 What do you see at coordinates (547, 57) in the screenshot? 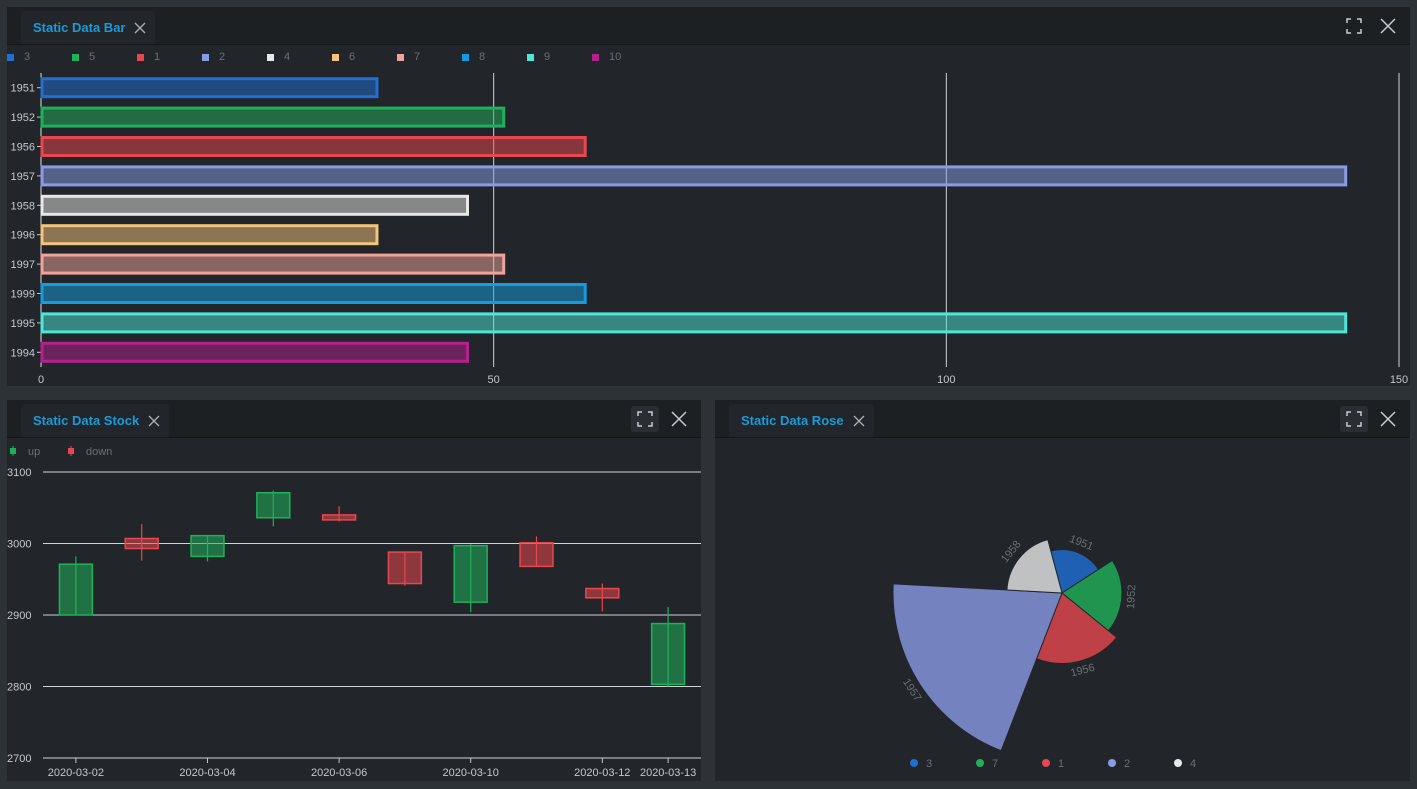
I see `legend-label: 9` at bounding box center [547, 57].